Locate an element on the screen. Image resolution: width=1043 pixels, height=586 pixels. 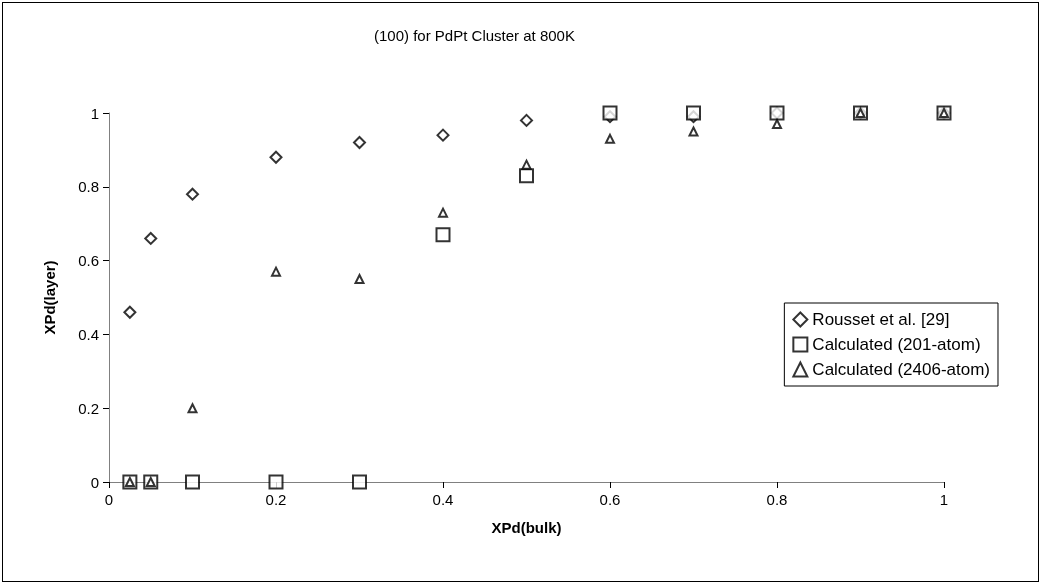
y-tick-label: 0.2 is located at coordinates (88, 408).